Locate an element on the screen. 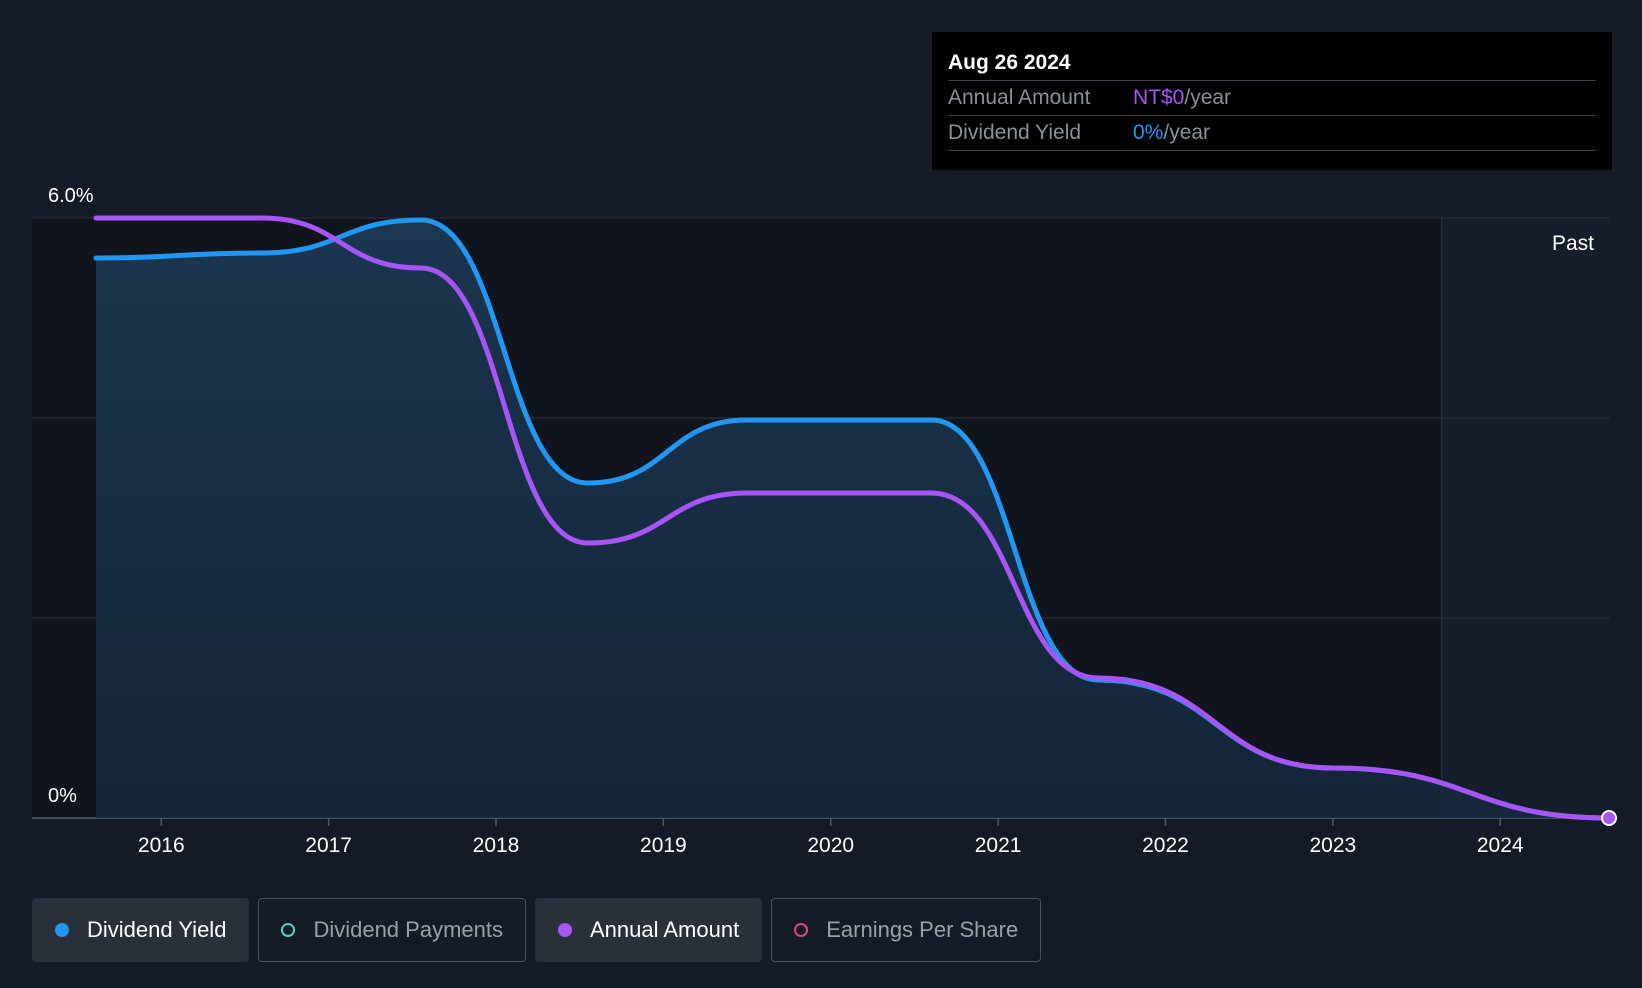 The height and width of the screenshot is (988, 1642). x-tick-label: 2018 is located at coordinates (496, 845).